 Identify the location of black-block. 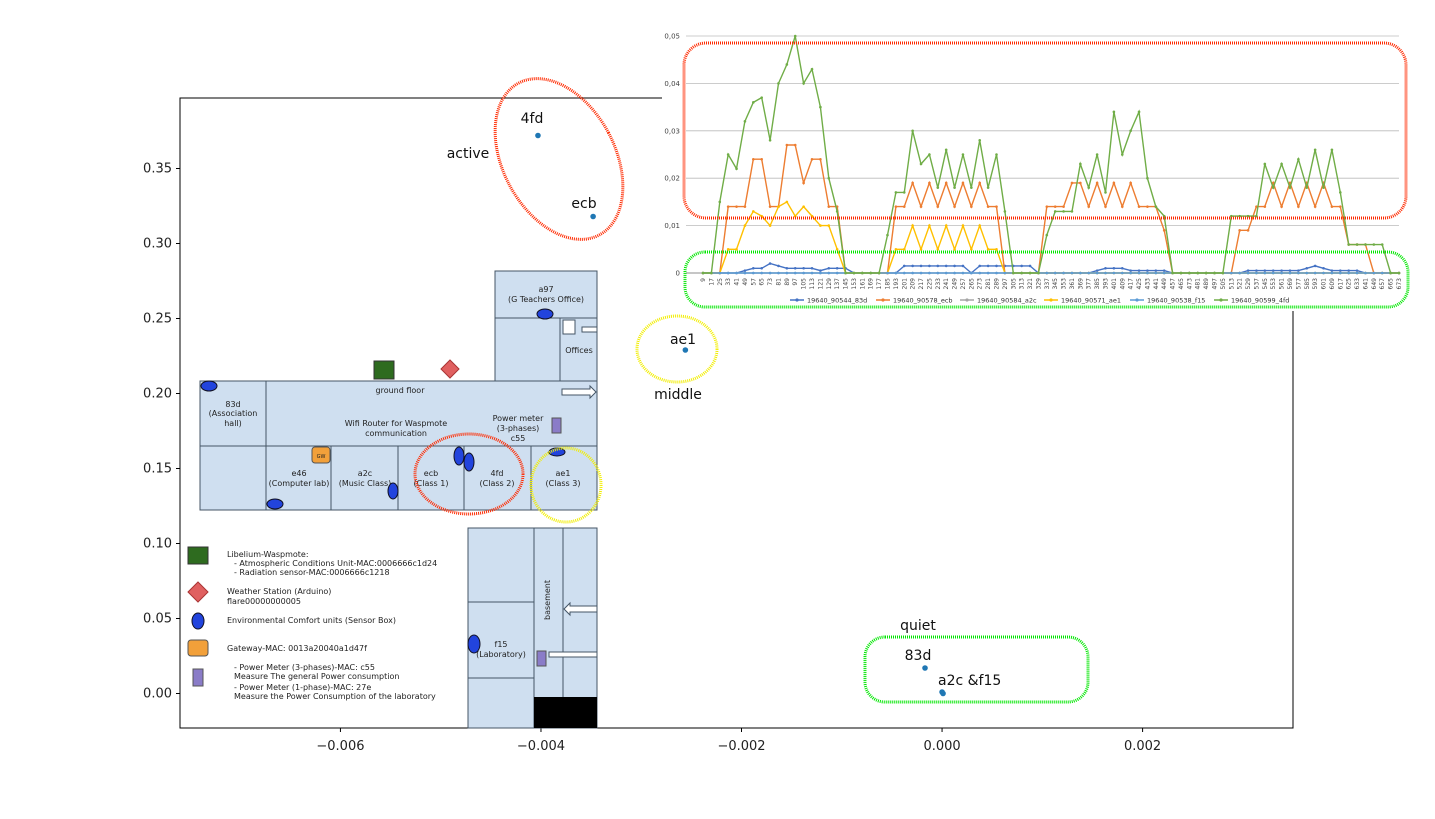
(565, 712).